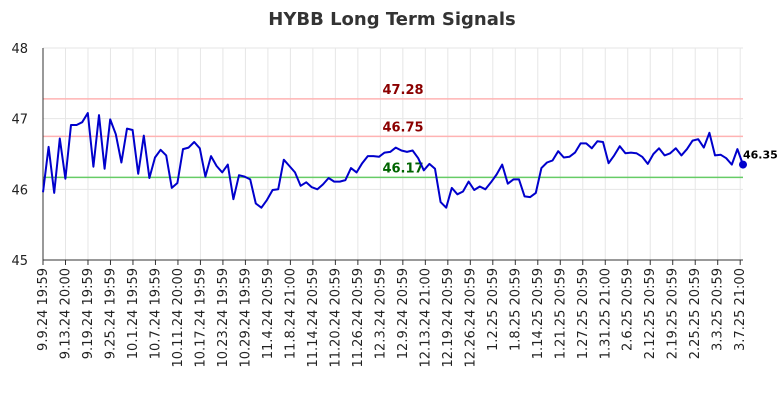  I want to click on y-tick-label: 45, so click(19, 261).